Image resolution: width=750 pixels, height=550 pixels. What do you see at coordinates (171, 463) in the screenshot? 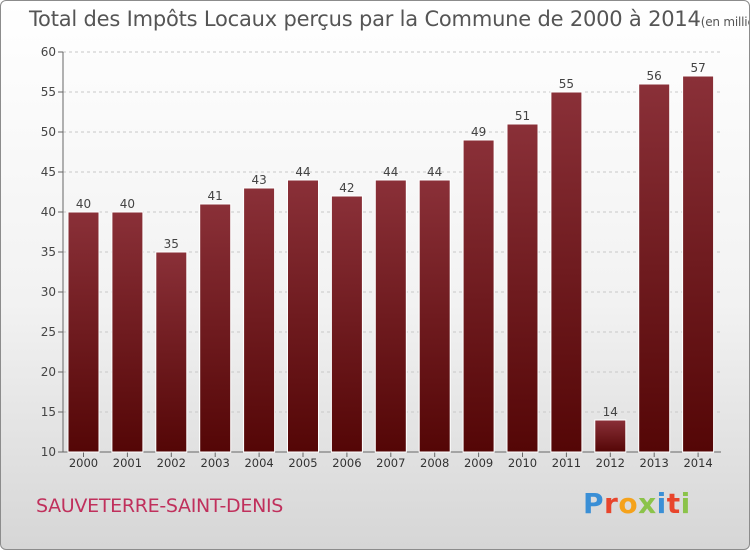
I see `x-tick-label: 2002` at bounding box center [171, 463].